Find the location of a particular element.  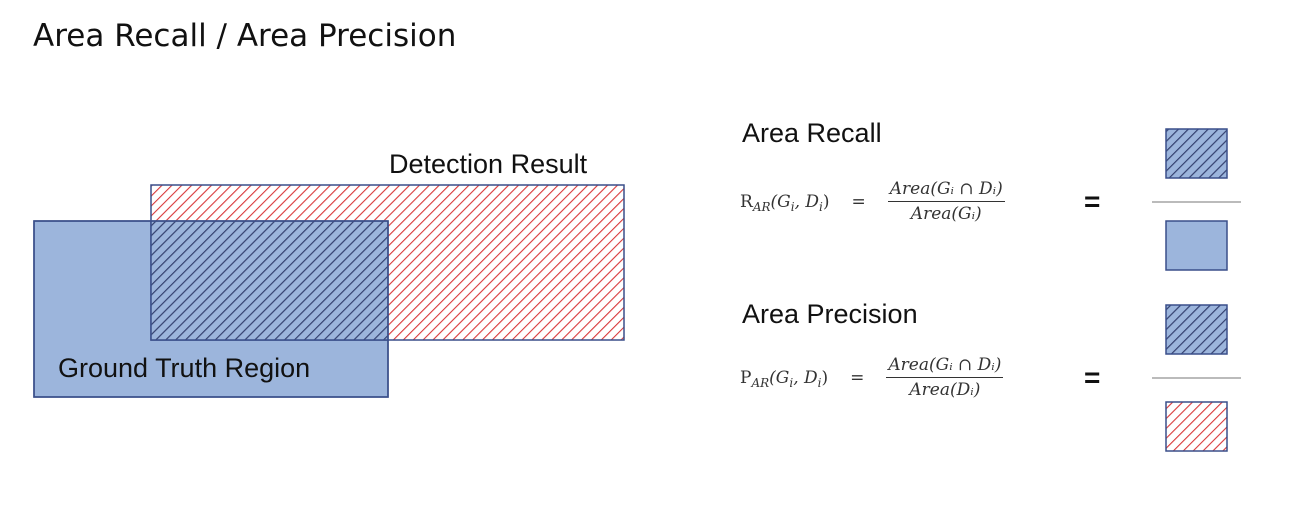

precision-lhs: PAR(Gi, Di) is located at coordinates (784, 378).